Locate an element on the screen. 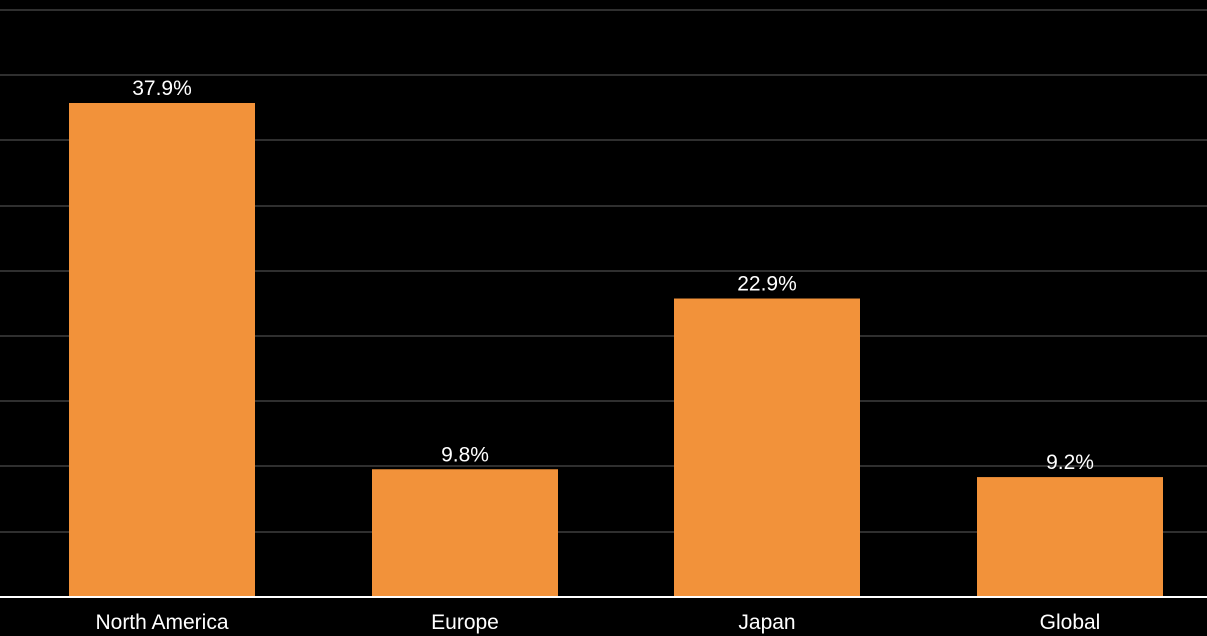 This screenshot has width=1207, height=636. category-label-global: Global is located at coordinates (1070, 622).